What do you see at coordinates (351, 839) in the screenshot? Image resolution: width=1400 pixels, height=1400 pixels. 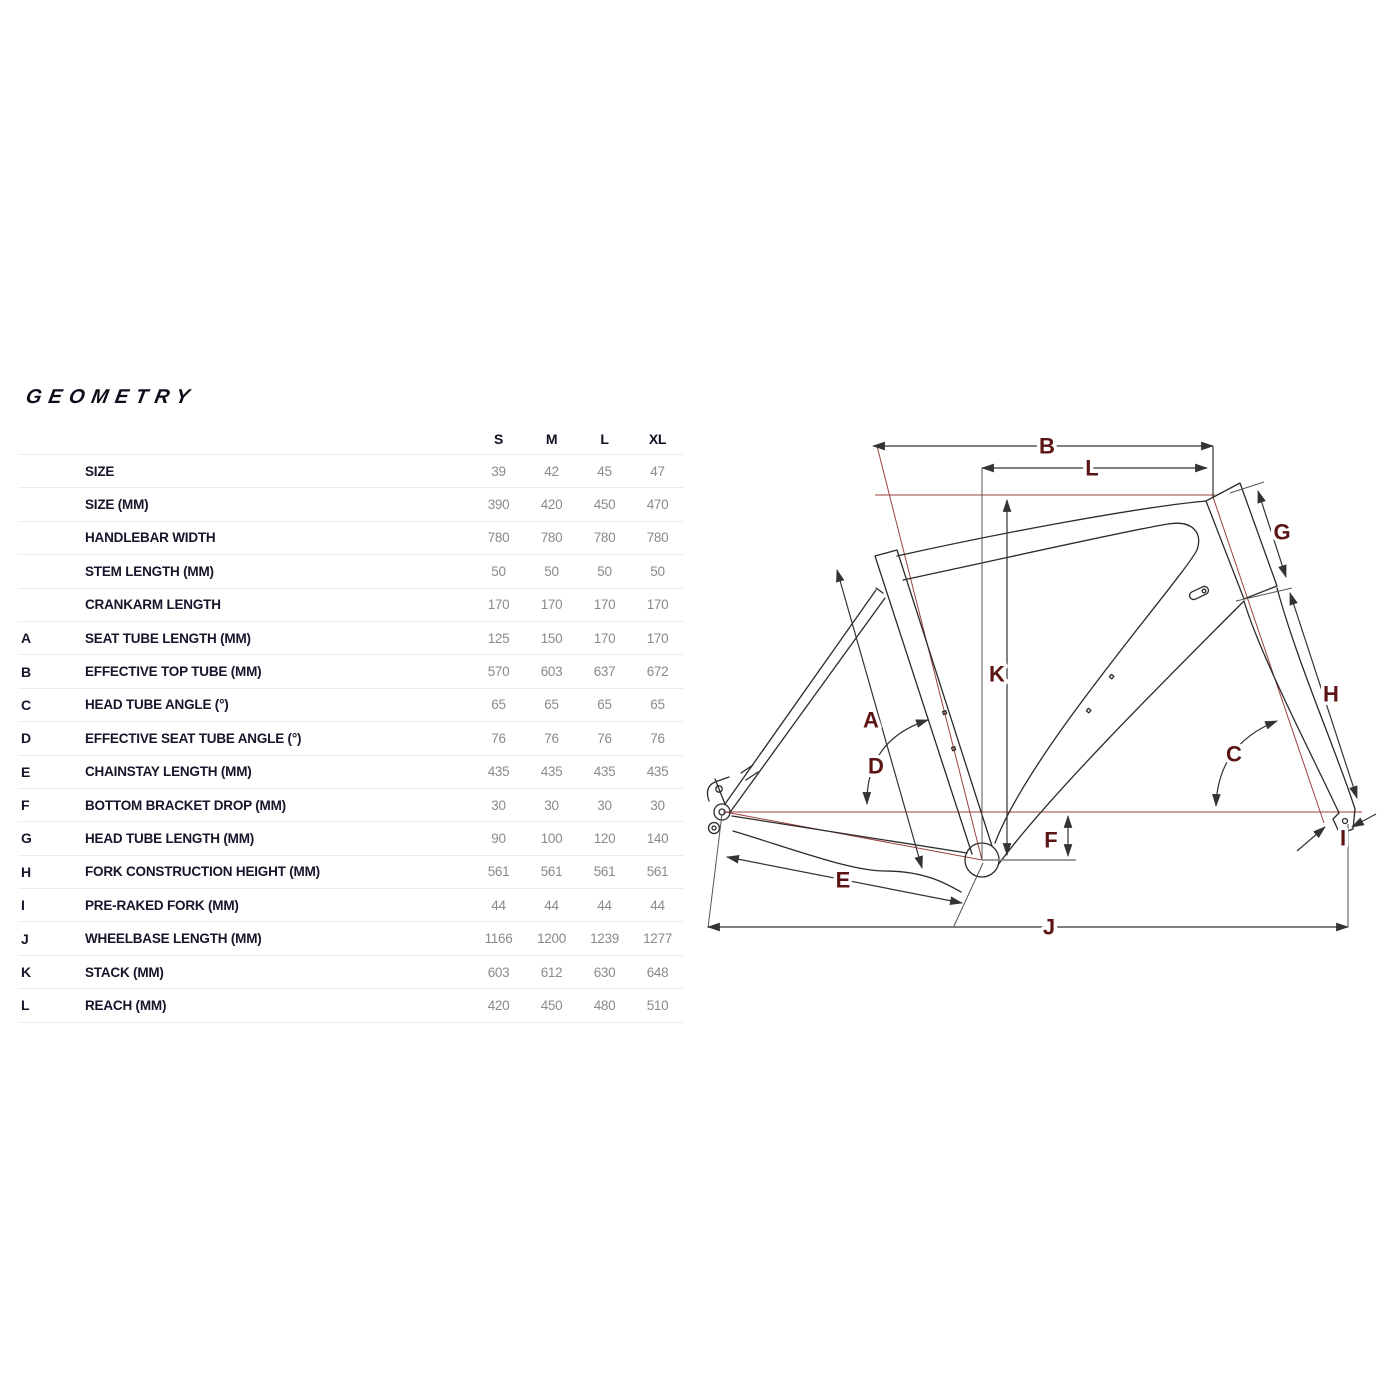 I see `table-row: G HEAD TUBE LENGTH (MM) 90 100 120 140` at bounding box center [351, 839].